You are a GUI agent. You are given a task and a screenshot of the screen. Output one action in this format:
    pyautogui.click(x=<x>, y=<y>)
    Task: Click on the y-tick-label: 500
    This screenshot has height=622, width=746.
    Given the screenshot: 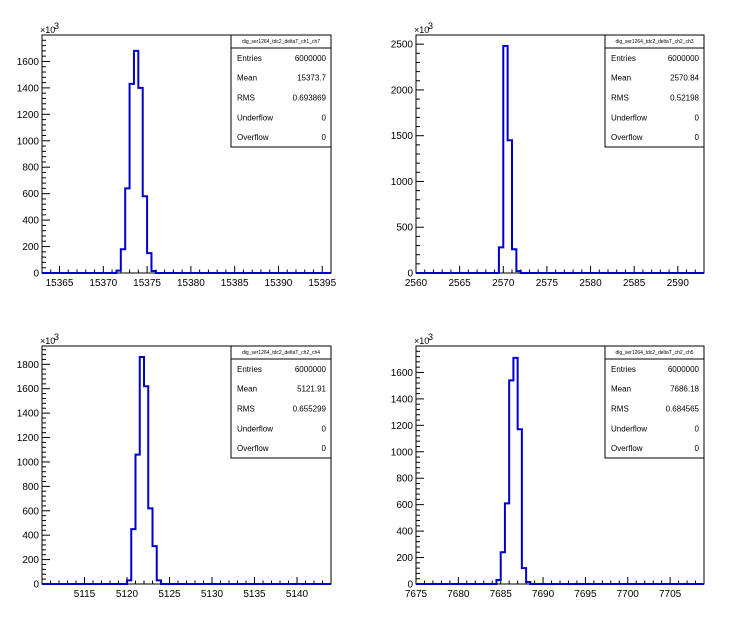 What is the action you would take?
    pyautogui.click(x=404, y=228)
    